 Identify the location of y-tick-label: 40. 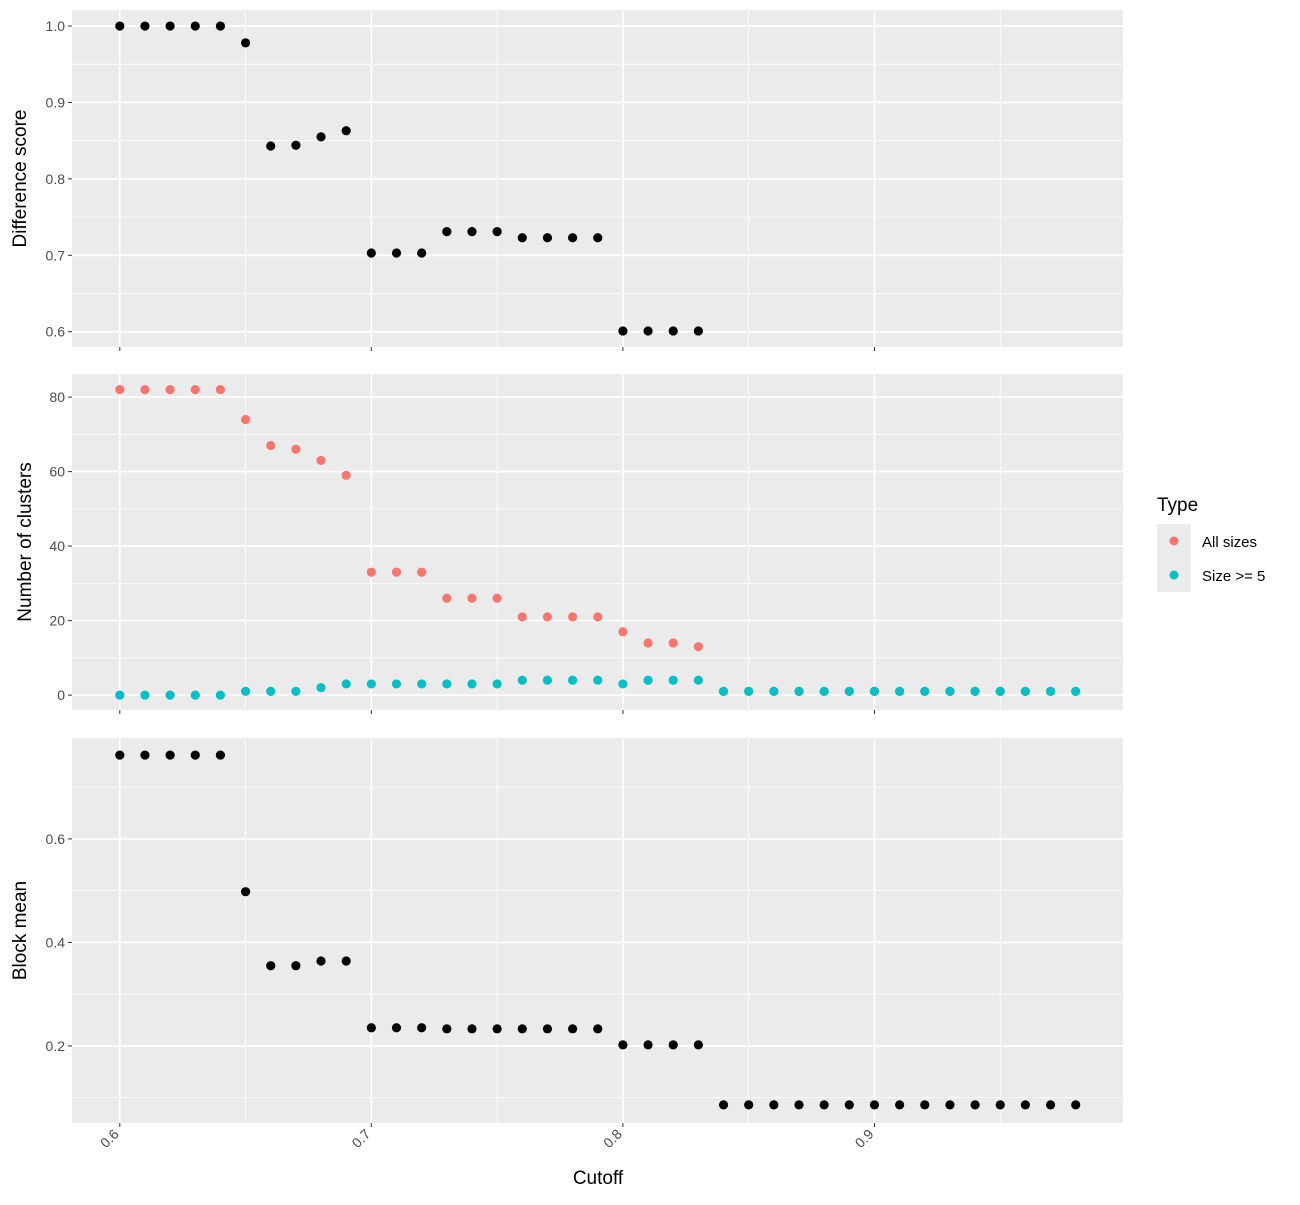
(57, 546).